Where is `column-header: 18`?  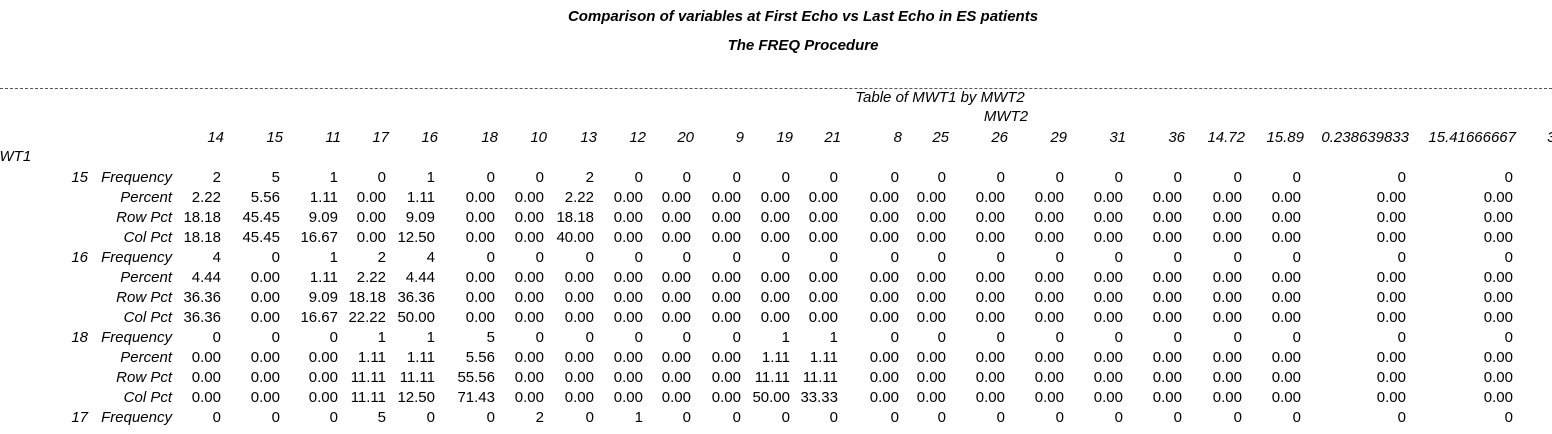 column-header: 18 is located at coordinates (489, 137).